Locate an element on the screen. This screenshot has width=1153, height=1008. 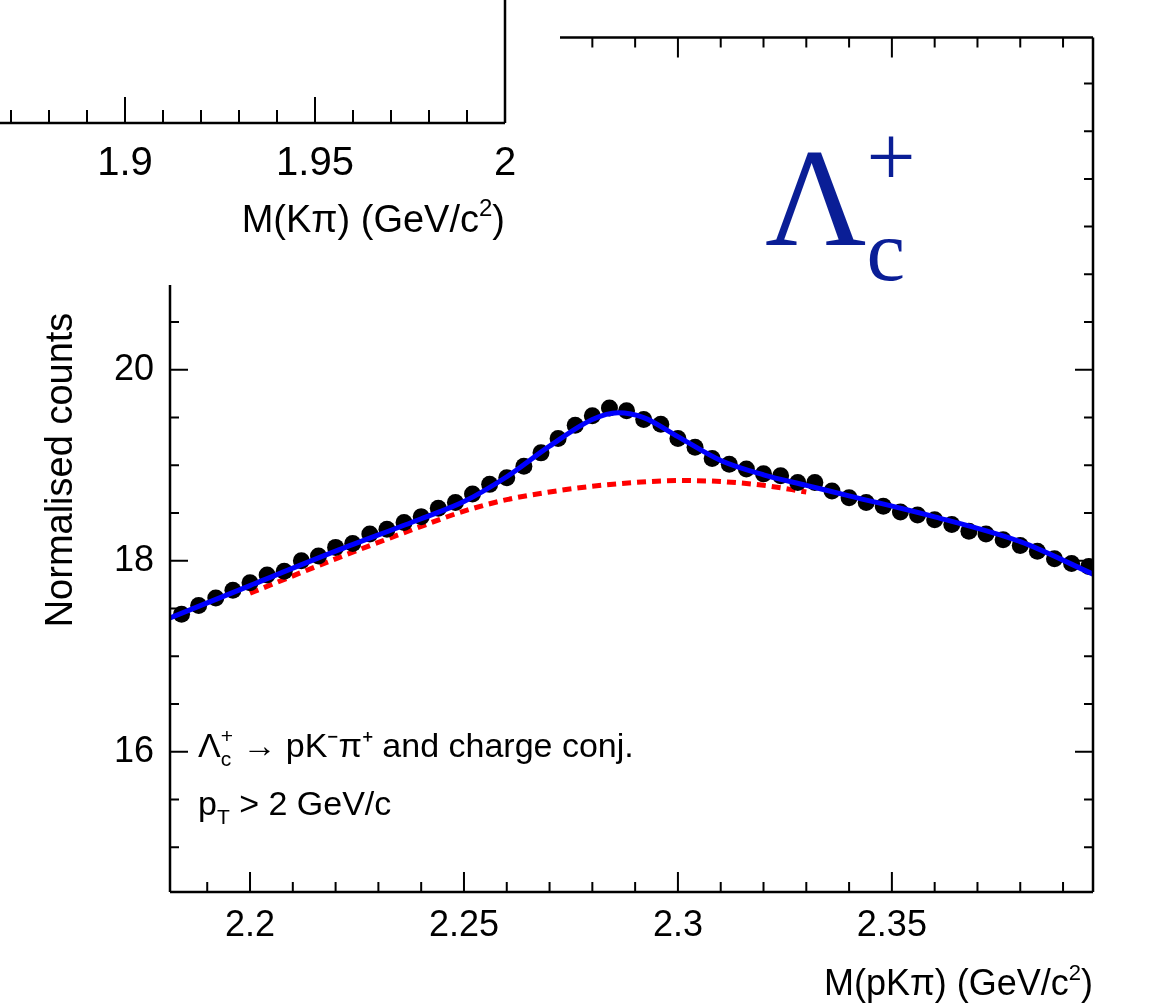
x-tick-label: 2.25 is located at coordinates (464, 923).